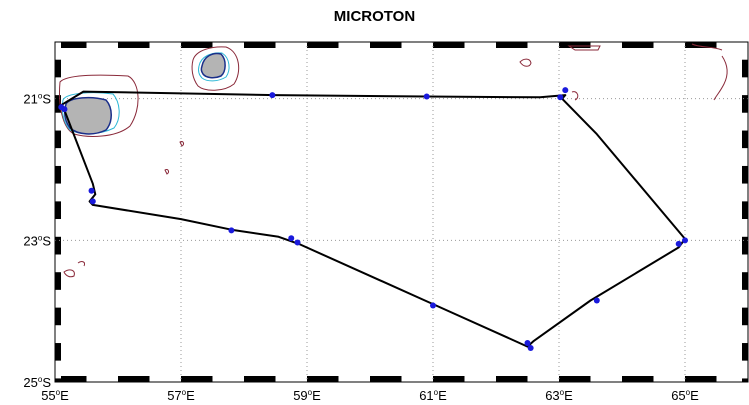 The width and height of the screenshot is (749, 405). Describe the element at coordinates (37, 240) in the screenshot. I see `lat-tick-label: 23oS` at that location.